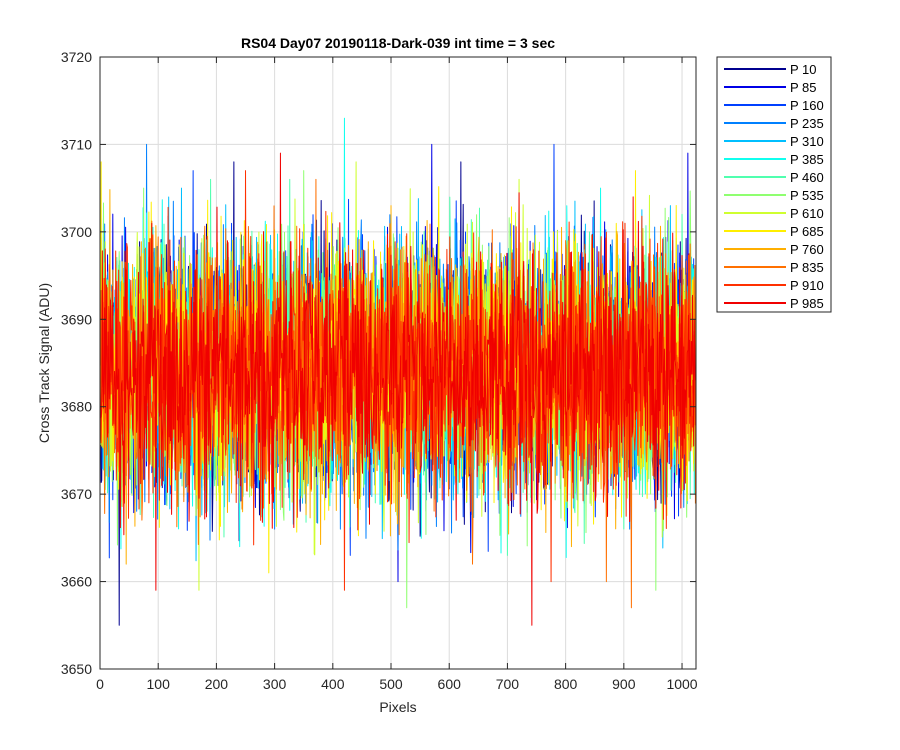 Image resolution: width=900 pixels, height=750 pixels. Describe the element at coordinates (807, 105) in the screenshot. I see `legend-label: P 160` at that location.